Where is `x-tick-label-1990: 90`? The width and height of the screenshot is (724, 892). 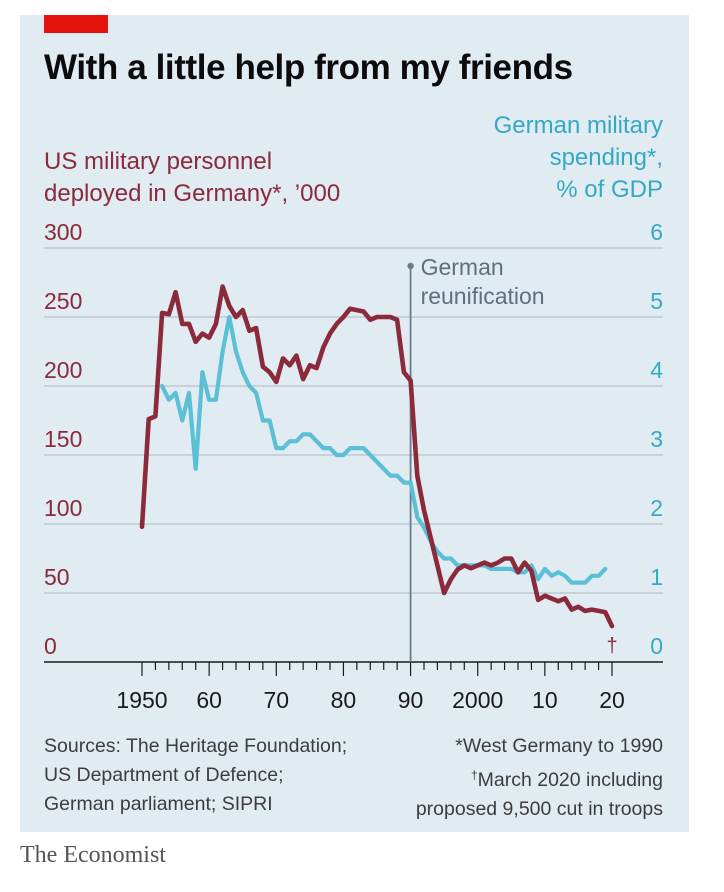 x-tick-label-1990: 90 is located at coordinates (411, 700).